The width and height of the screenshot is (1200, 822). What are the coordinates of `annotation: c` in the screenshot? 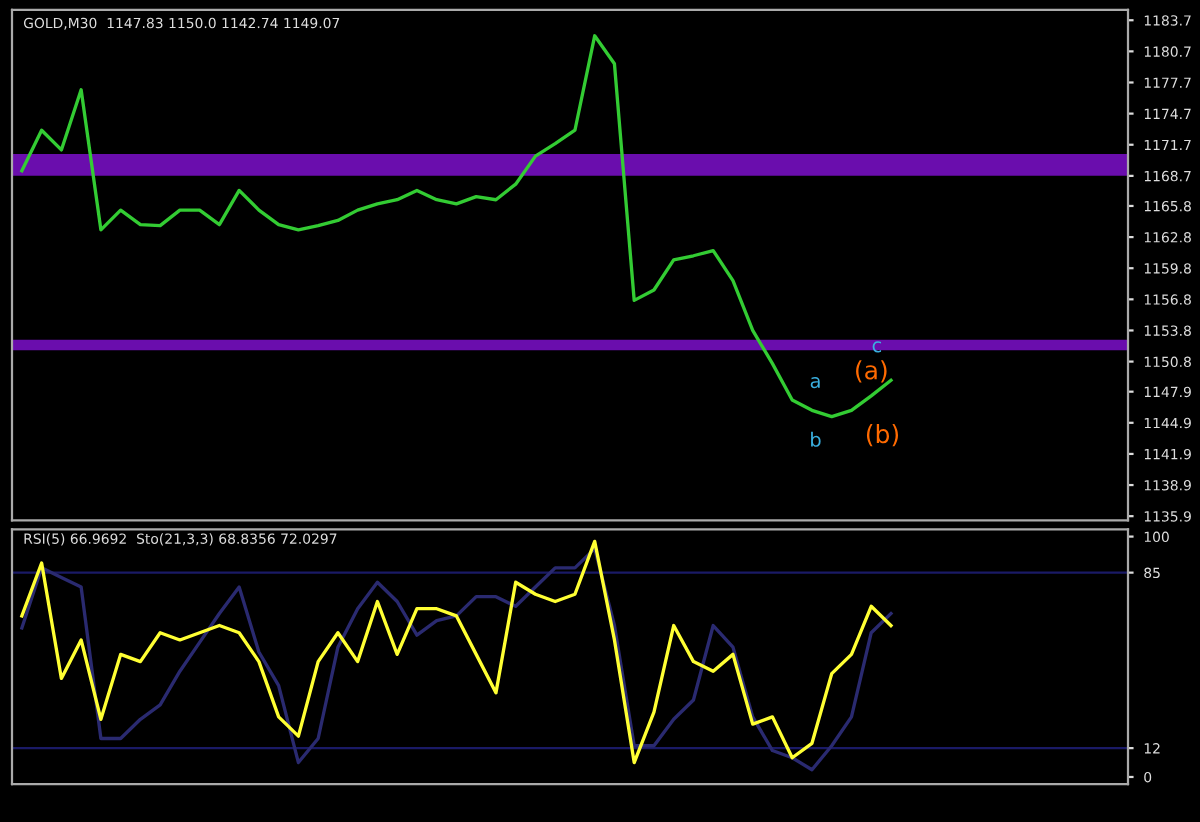 It's located at (877, 347).